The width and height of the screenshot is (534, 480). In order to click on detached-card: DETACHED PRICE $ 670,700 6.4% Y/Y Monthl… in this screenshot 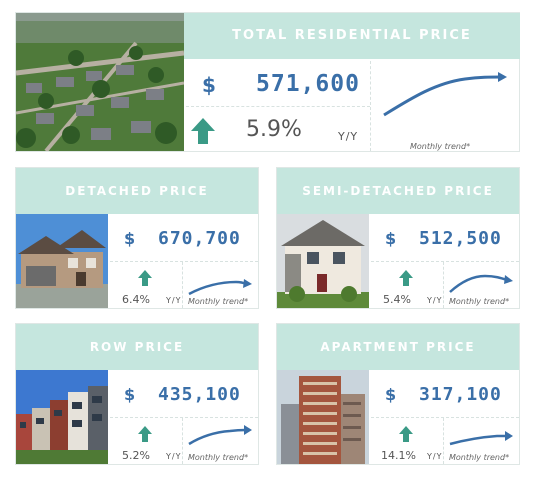, I will do `click(137, 238)`.